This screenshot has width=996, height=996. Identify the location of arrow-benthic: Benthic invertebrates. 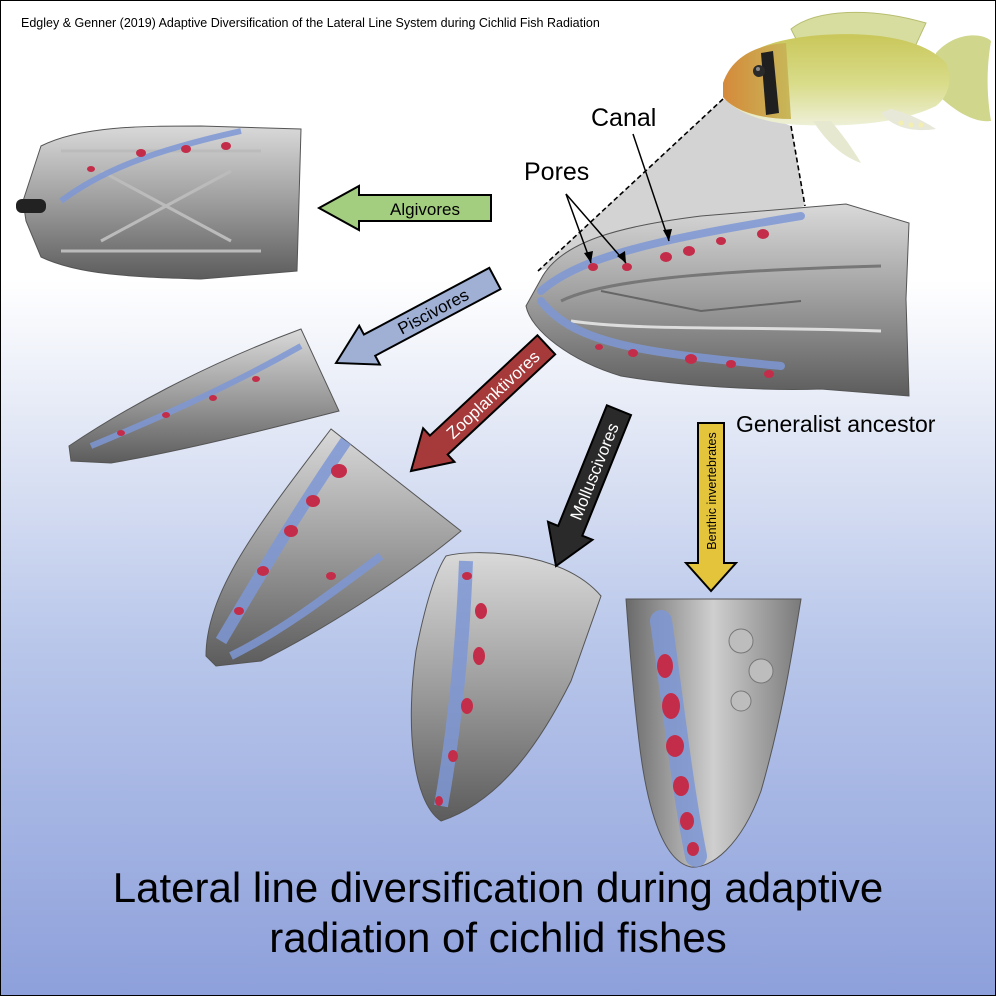
(711, 507).